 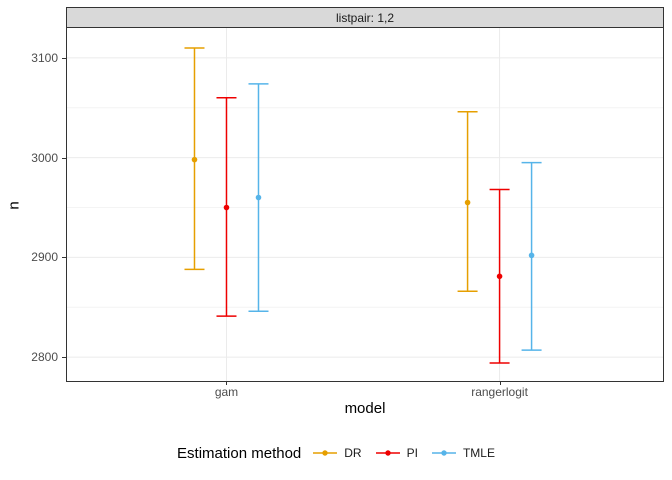 I want to click on legend-items: DR PI TMLE, so click(x=404, y=453).